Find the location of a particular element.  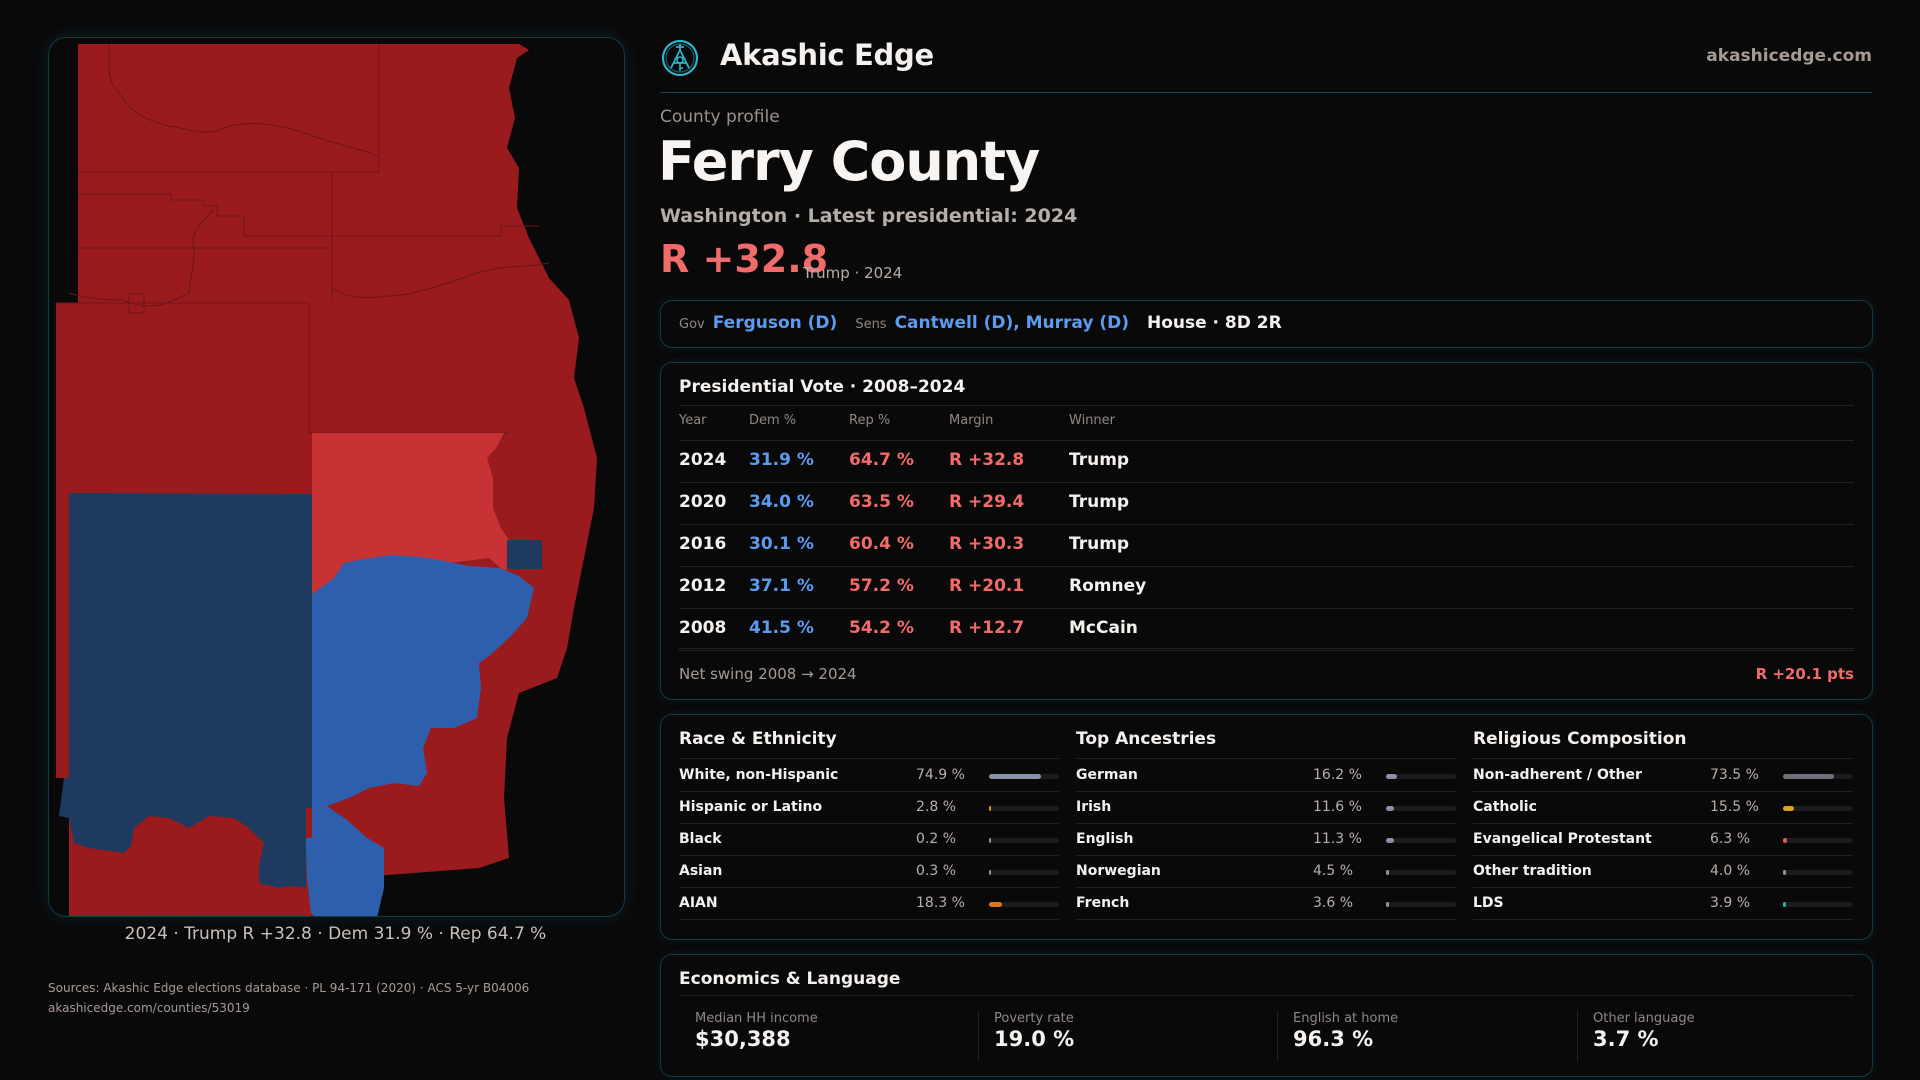

map-region-southeast-lean-r is located at coordinates (416, 515).